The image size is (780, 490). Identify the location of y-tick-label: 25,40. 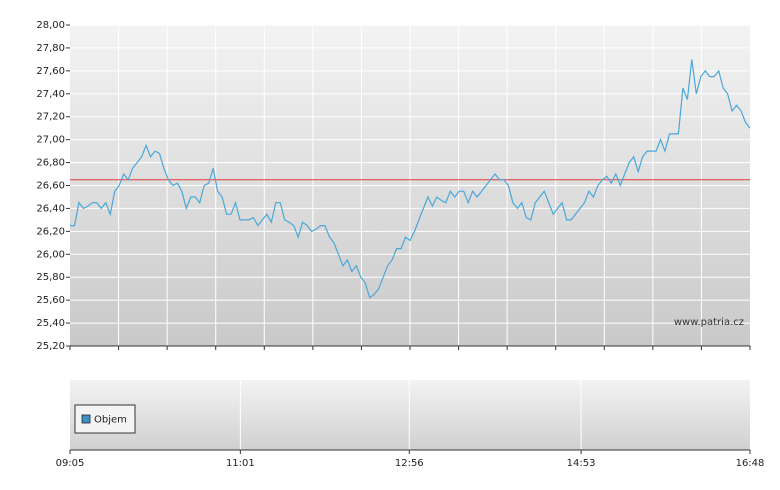
(50, 323).